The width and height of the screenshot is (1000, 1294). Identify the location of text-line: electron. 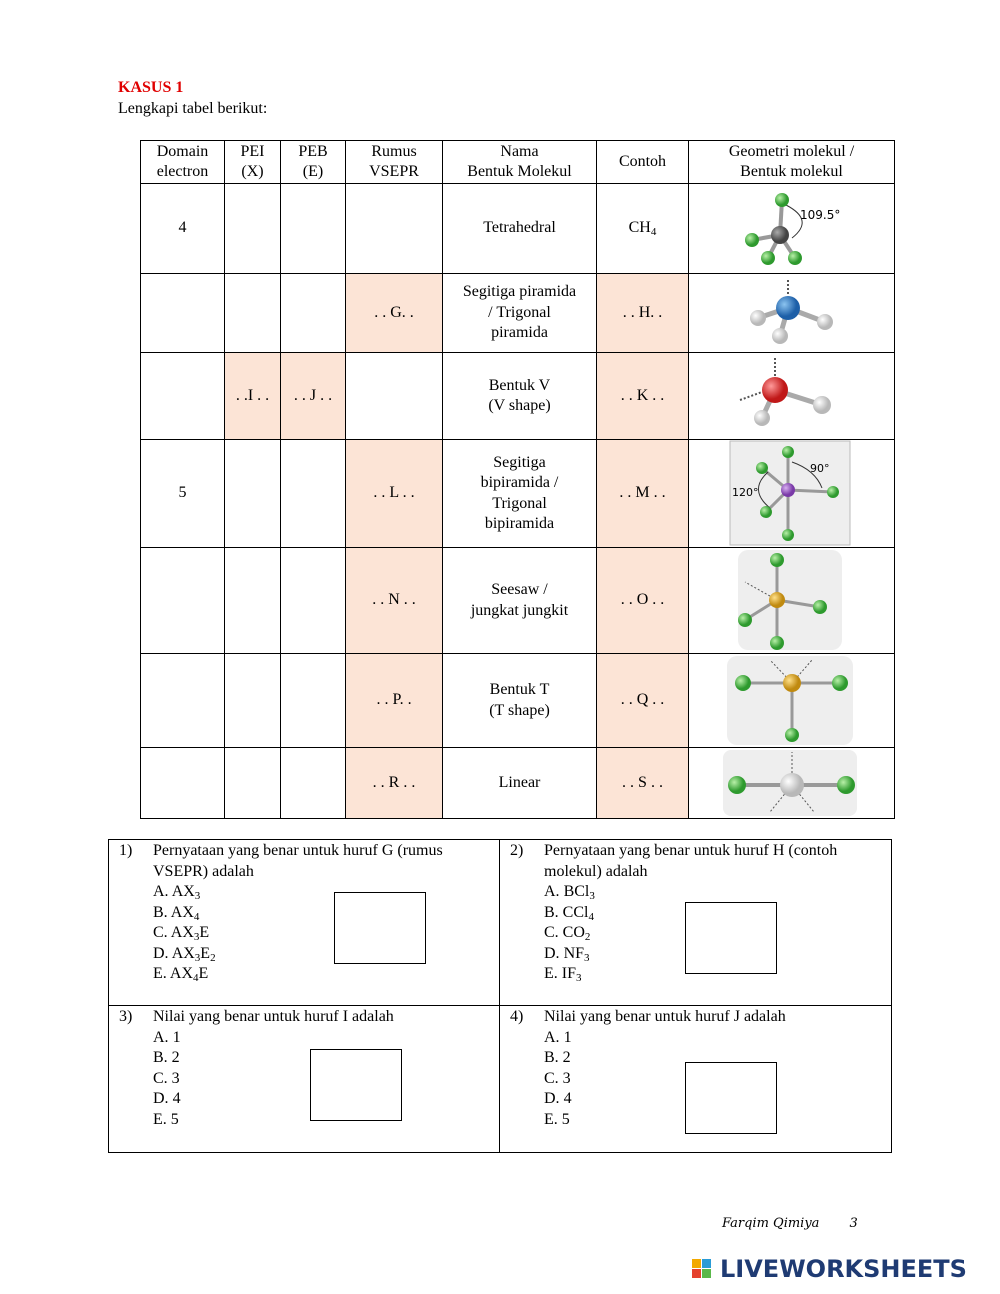
(182, 171).